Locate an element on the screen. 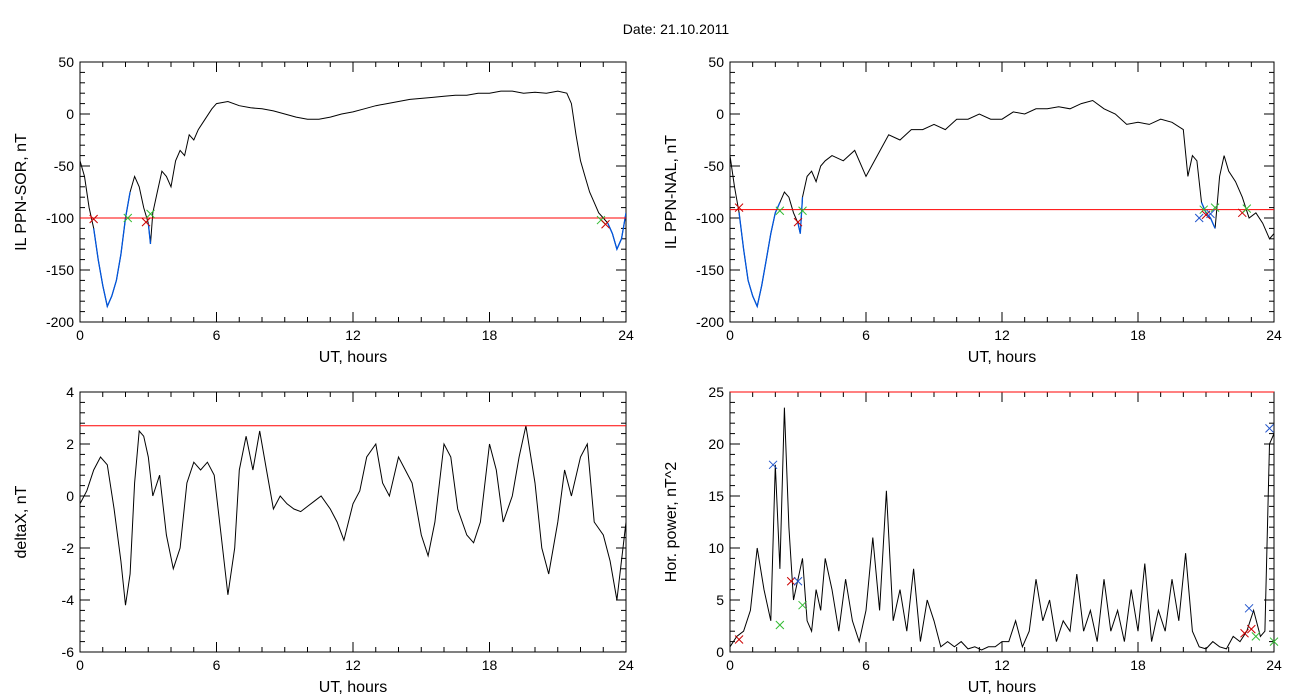 The image size is (1300, 700). y-tick-label: 2 is located at coordinates (70, 444).